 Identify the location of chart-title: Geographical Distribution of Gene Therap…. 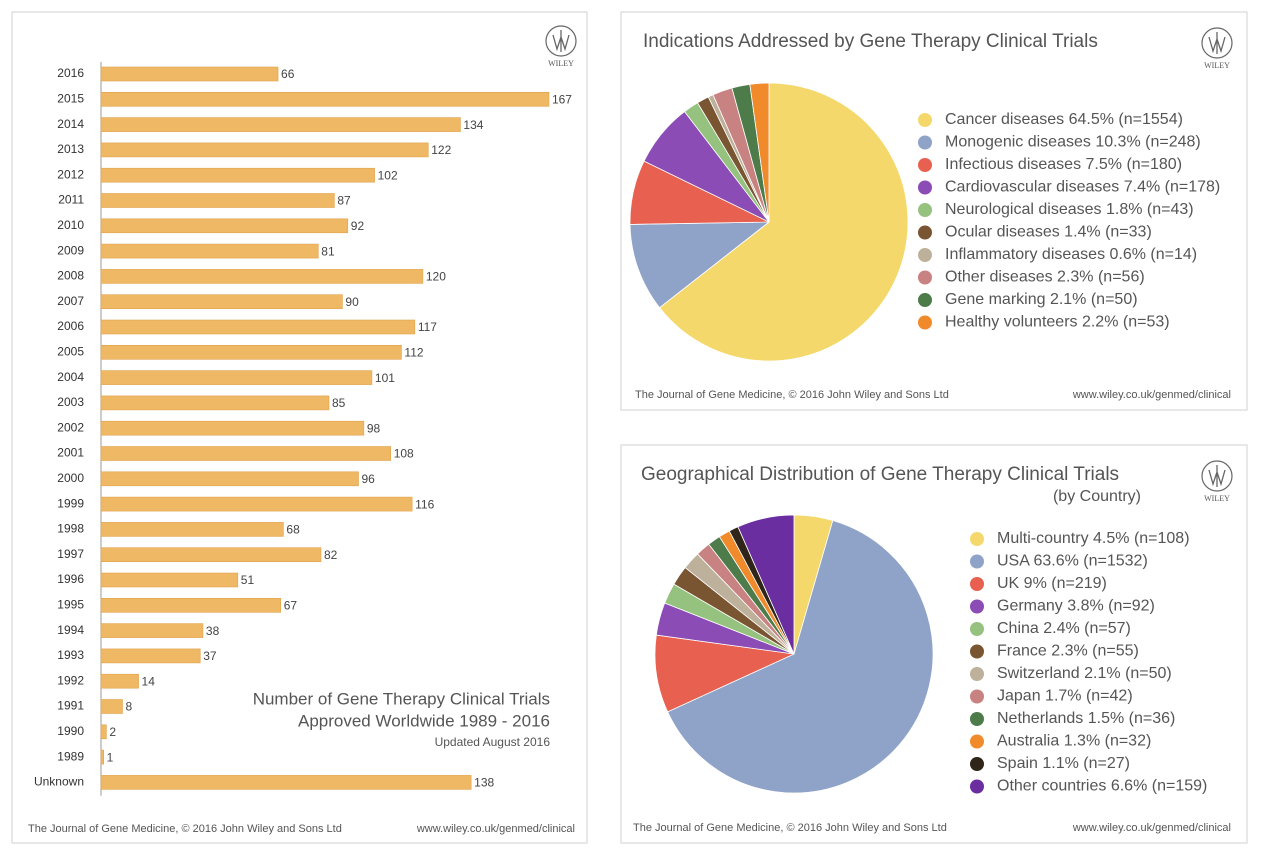
(880, 474).